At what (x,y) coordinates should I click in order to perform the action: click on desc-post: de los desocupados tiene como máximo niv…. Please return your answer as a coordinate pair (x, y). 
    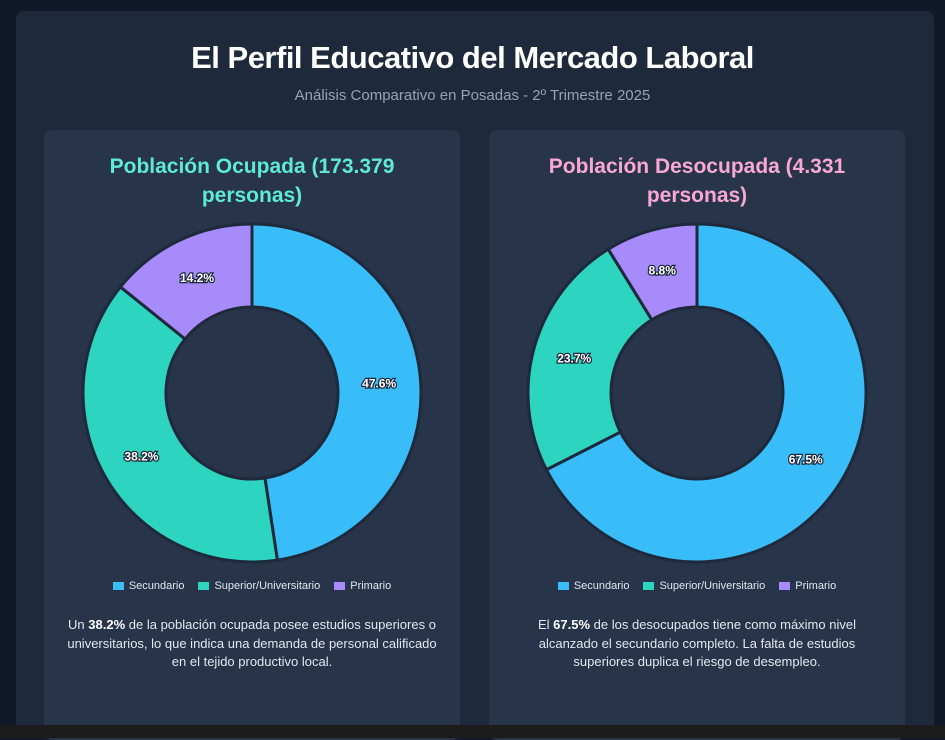
    Looking at the image, I should click on (697, 643).